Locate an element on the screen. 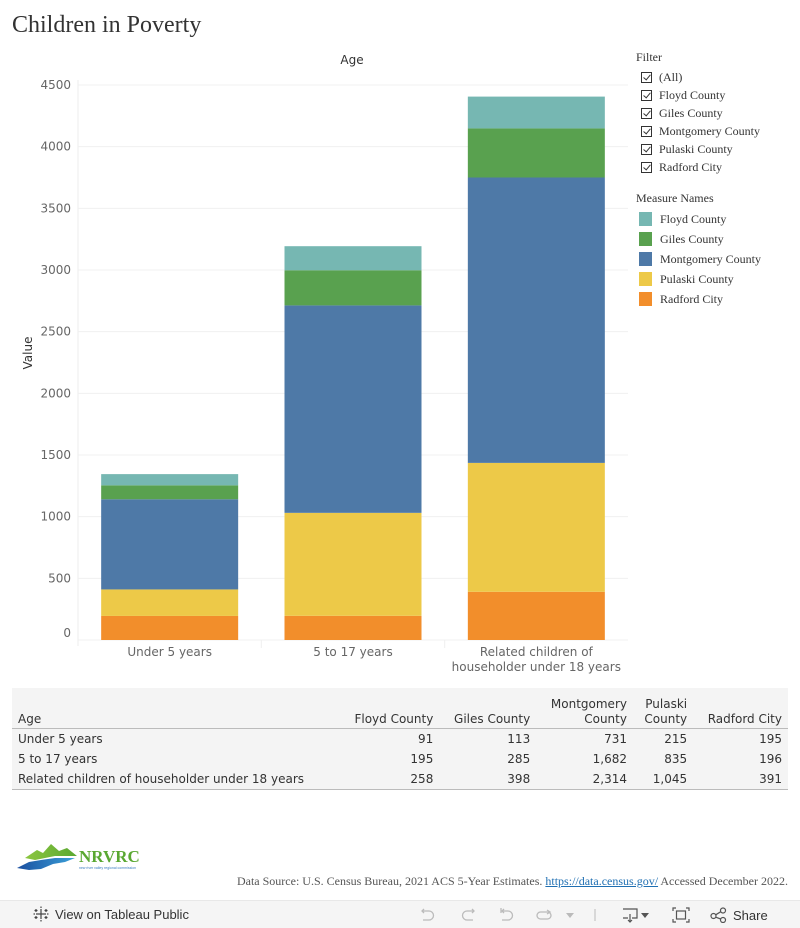  table-cell: 731 is located at coordinates (615, 739).